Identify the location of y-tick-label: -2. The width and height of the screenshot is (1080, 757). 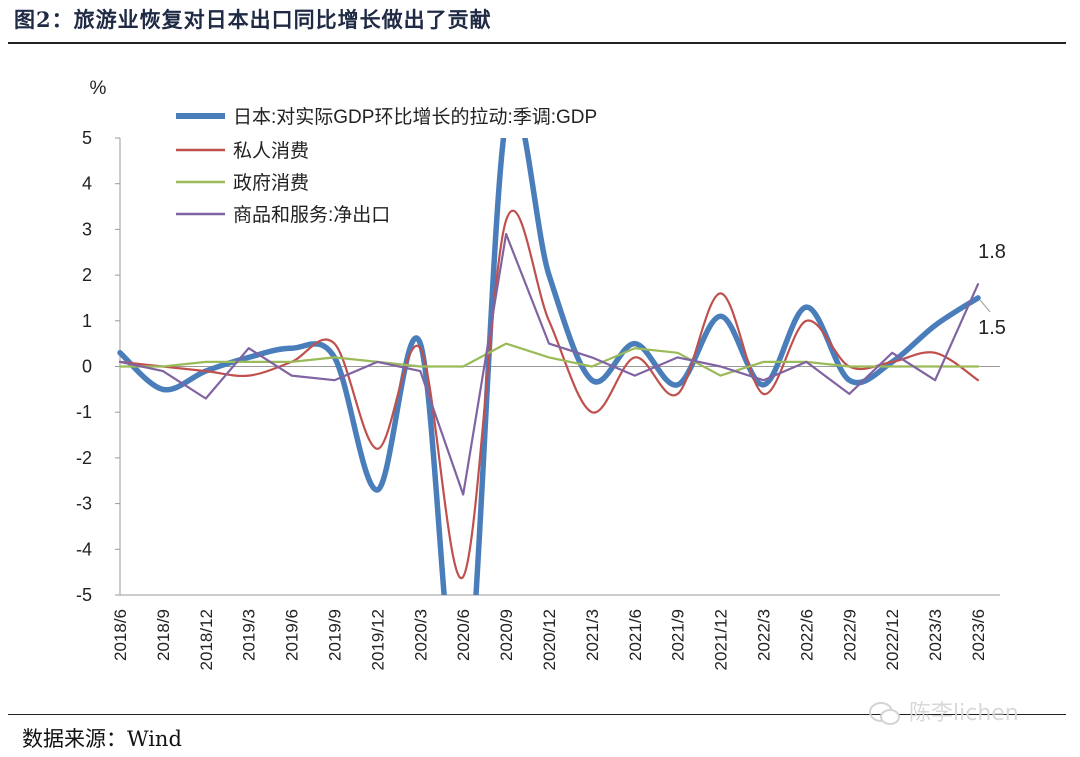
(84, 458).